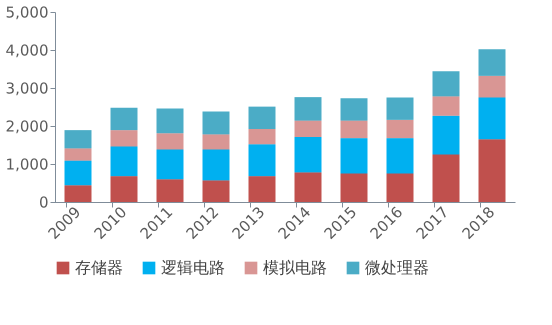 The height and width of the screenshot is (325, 552). I want to click on y-tick-label: 5,000, so click(27, 13).